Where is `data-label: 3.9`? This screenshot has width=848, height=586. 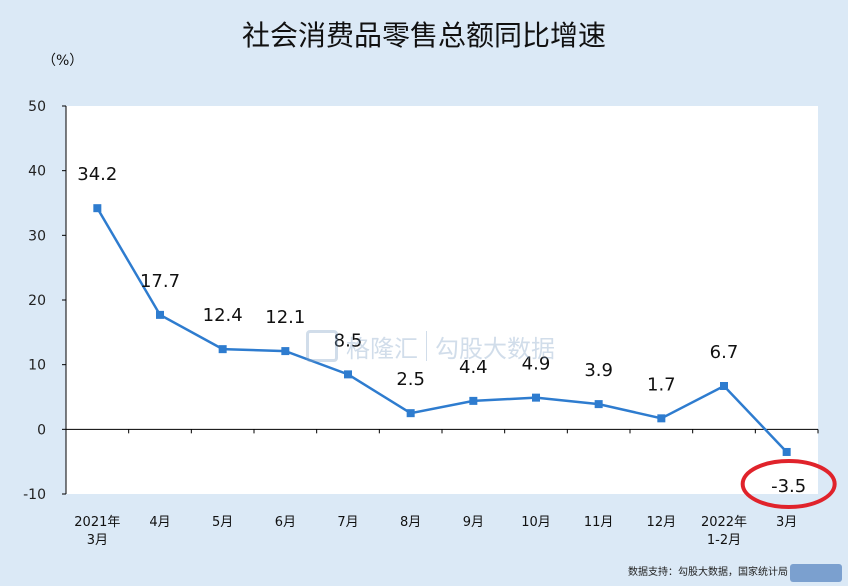
data-label: 3.9 is located at coordinates (598, 370).